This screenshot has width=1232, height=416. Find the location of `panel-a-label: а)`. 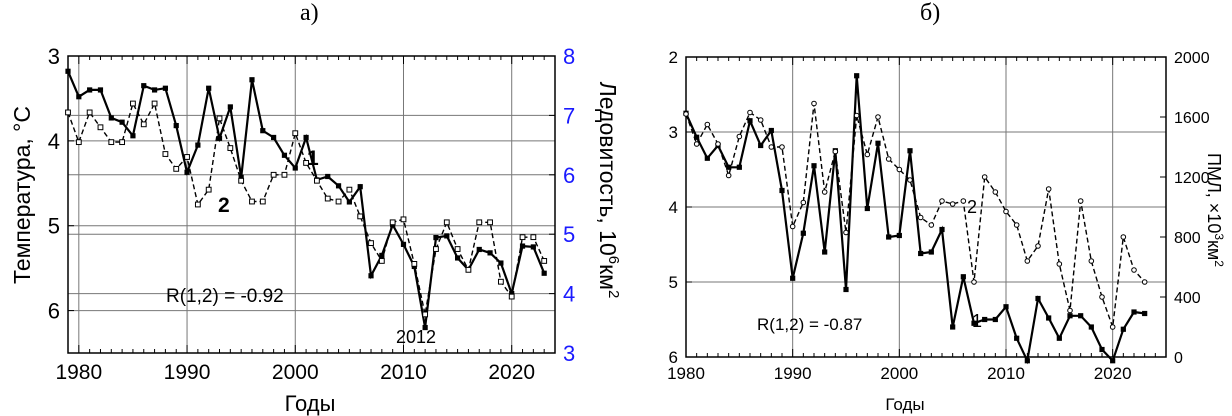

panel-a-label: а) is located at coordinates (309, 13).